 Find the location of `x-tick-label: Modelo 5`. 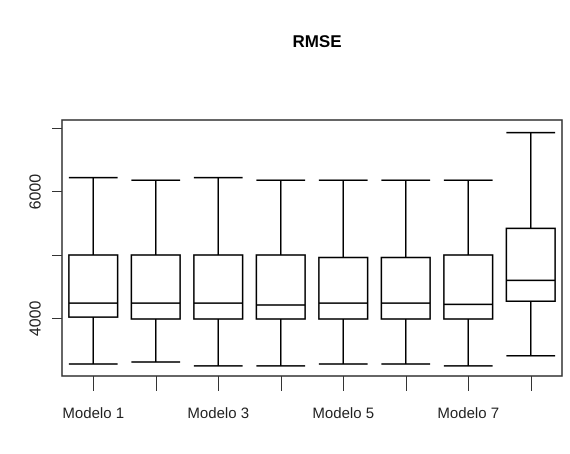

x-tick-label: Modelo 5 is located at coordinates (343, 413).